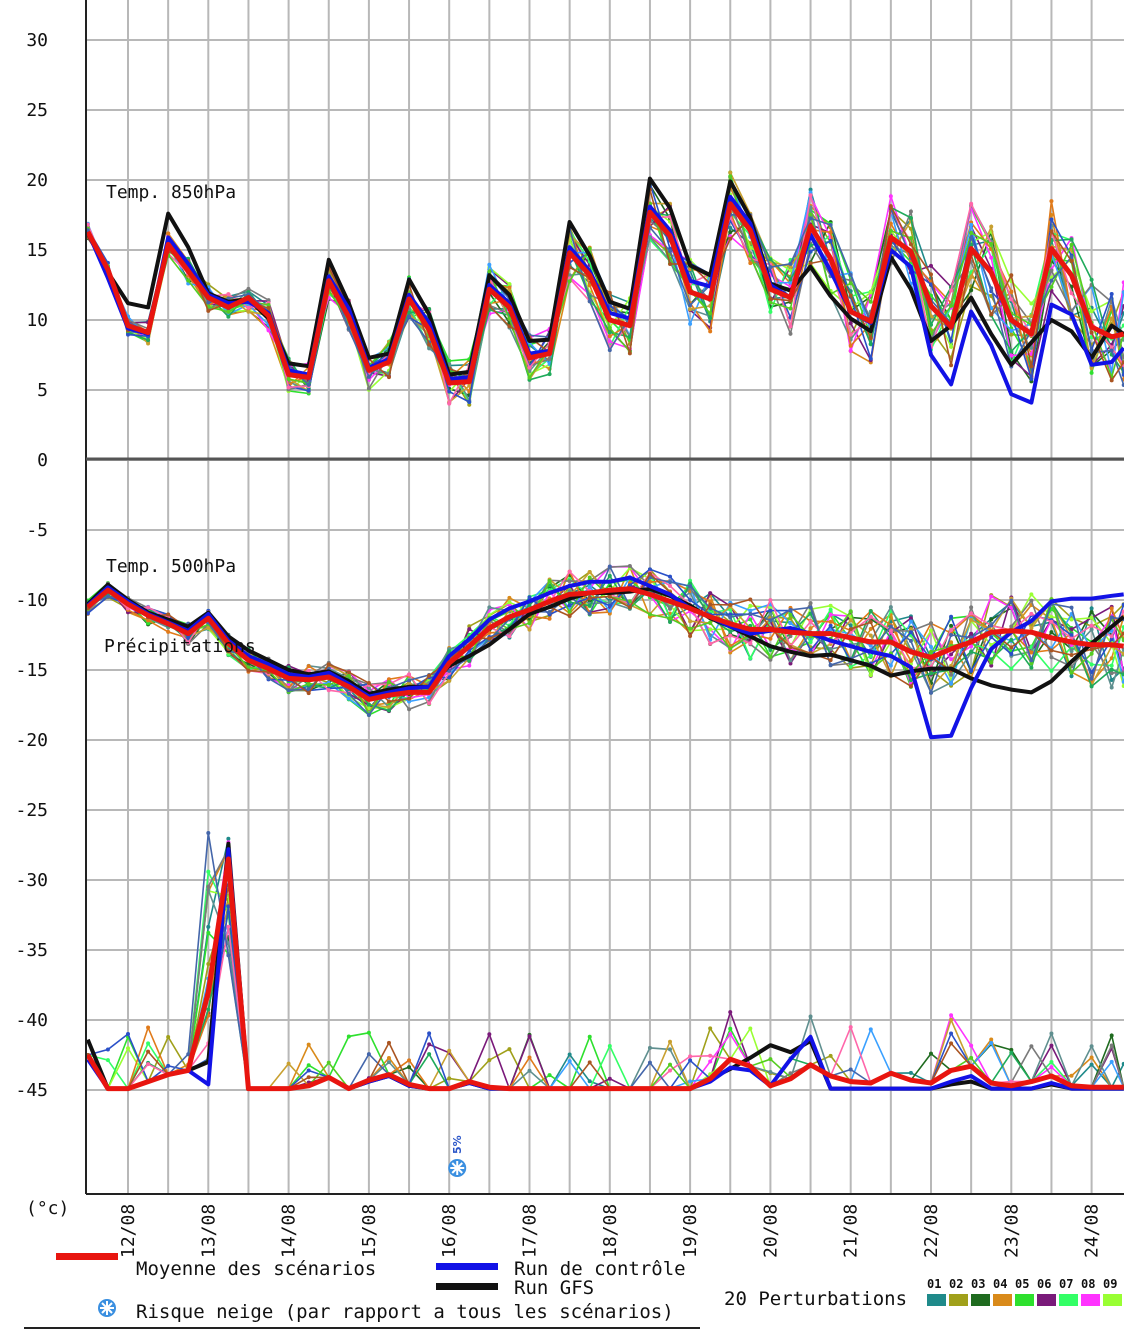  What do you see at coordinates (956, 1284) in the screenshot?
I see `perturbation-number: 02` at bounding box center [956, 1284].